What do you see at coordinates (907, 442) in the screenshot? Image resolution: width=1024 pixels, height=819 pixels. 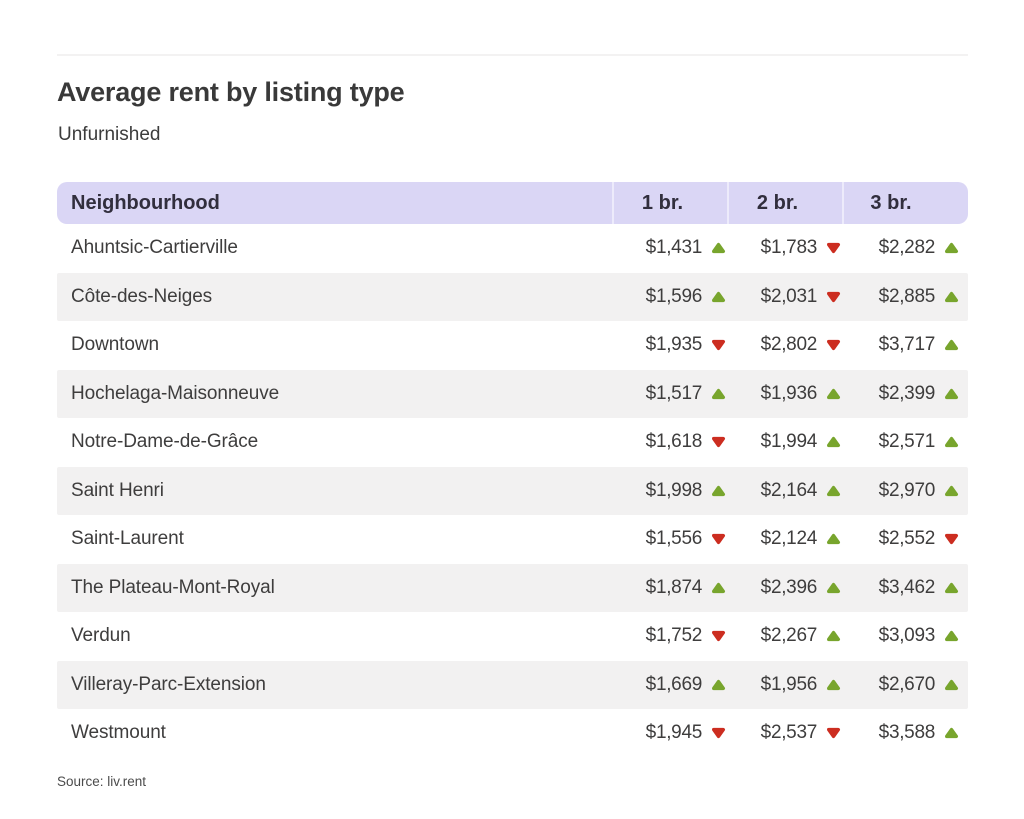 I see `price-value: $2,571` at bounding box center [907, 442].